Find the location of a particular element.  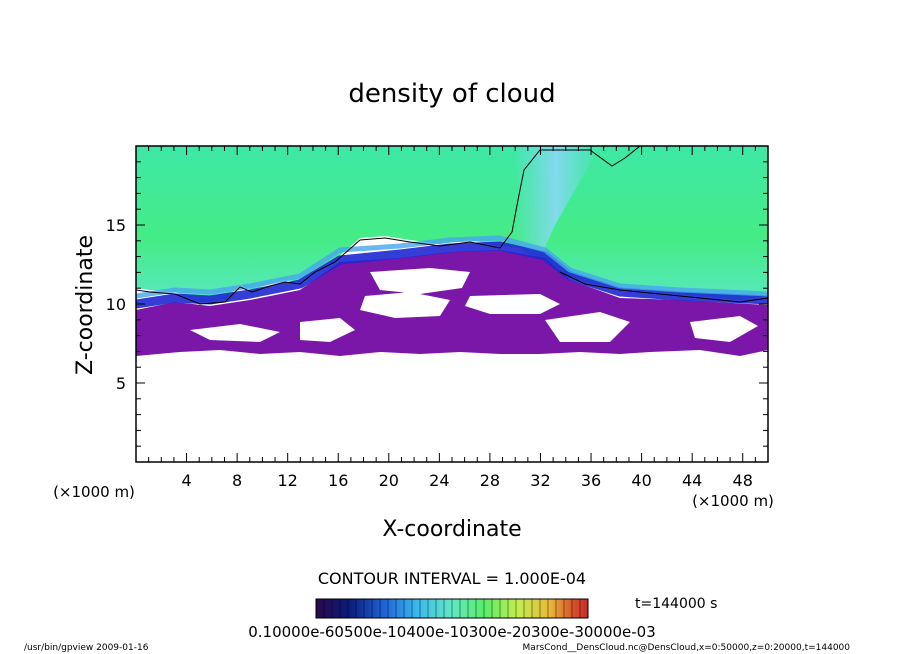

x-tick-label: 12 is located at coordinates (288, 480).